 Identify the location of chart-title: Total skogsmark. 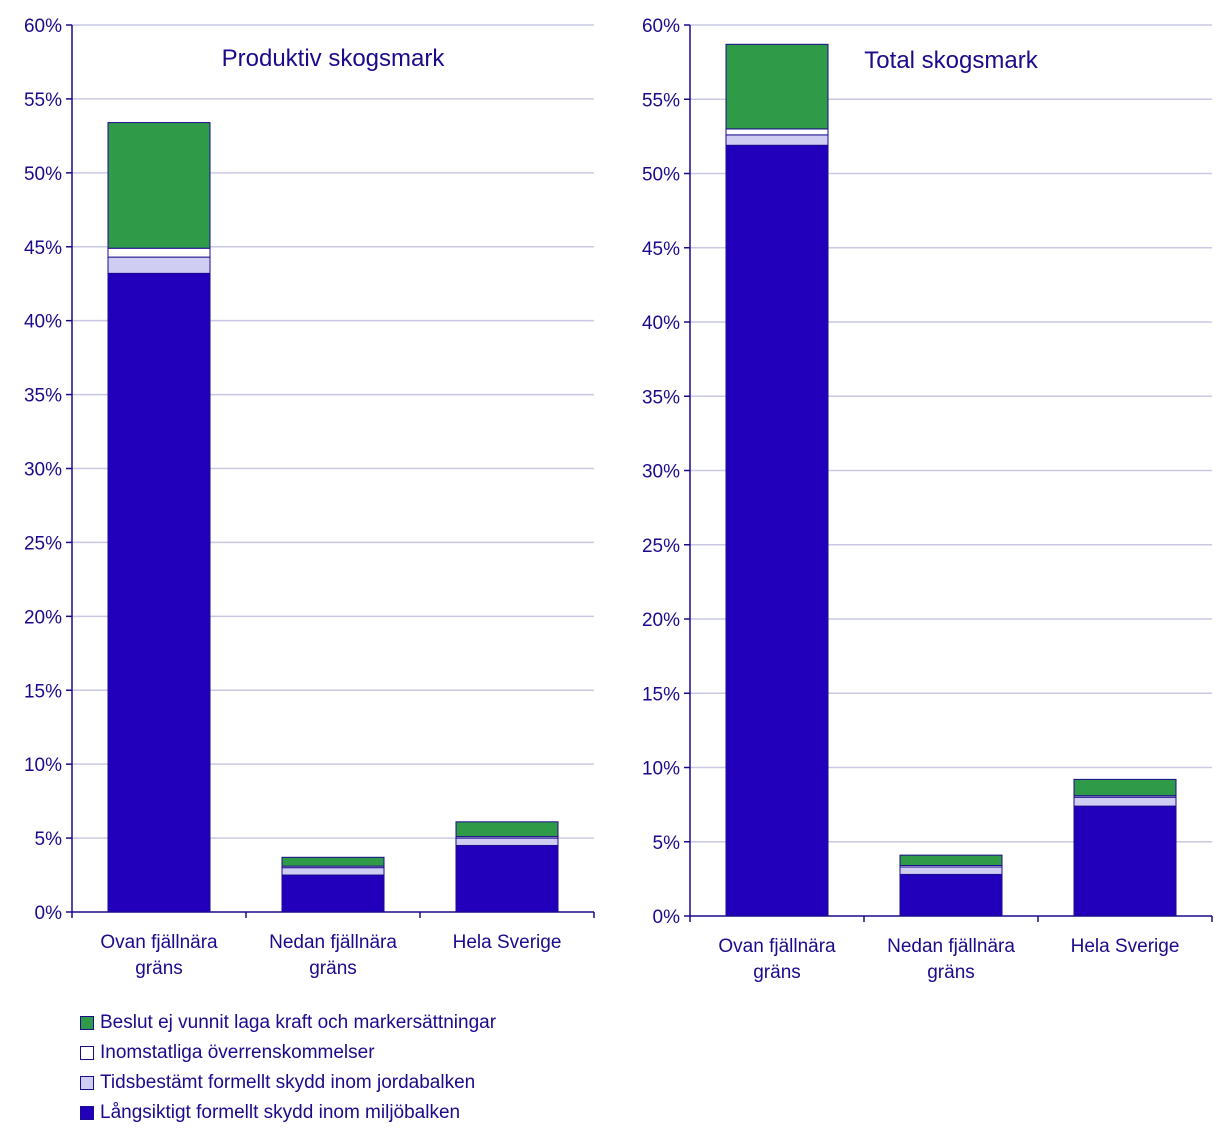
(951, 60).